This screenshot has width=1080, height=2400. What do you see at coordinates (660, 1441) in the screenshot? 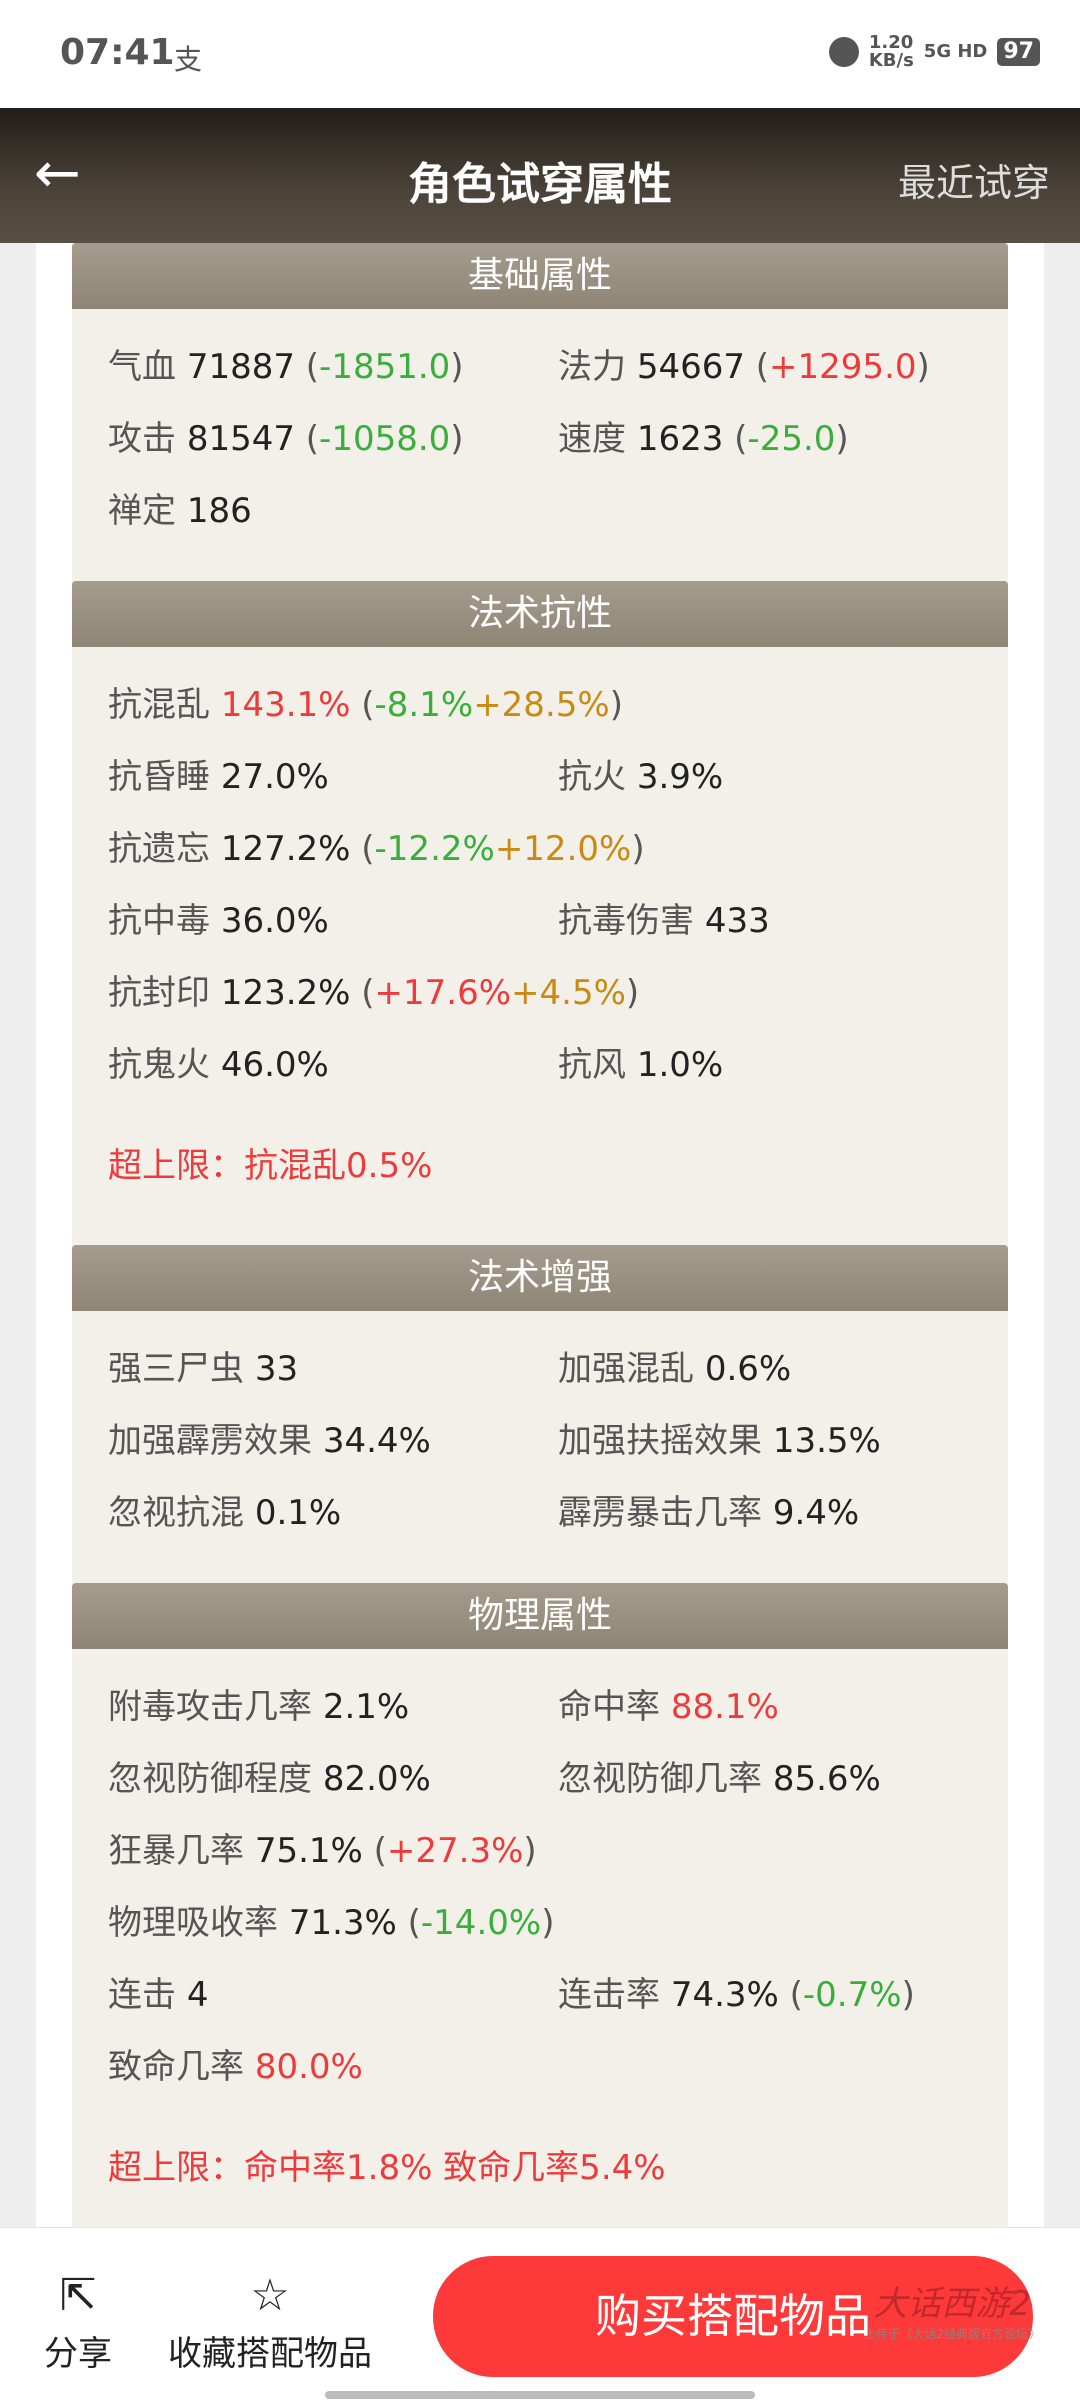
I see `stat-label: 加强扶摇效果` at bounding box center [660, 1441].